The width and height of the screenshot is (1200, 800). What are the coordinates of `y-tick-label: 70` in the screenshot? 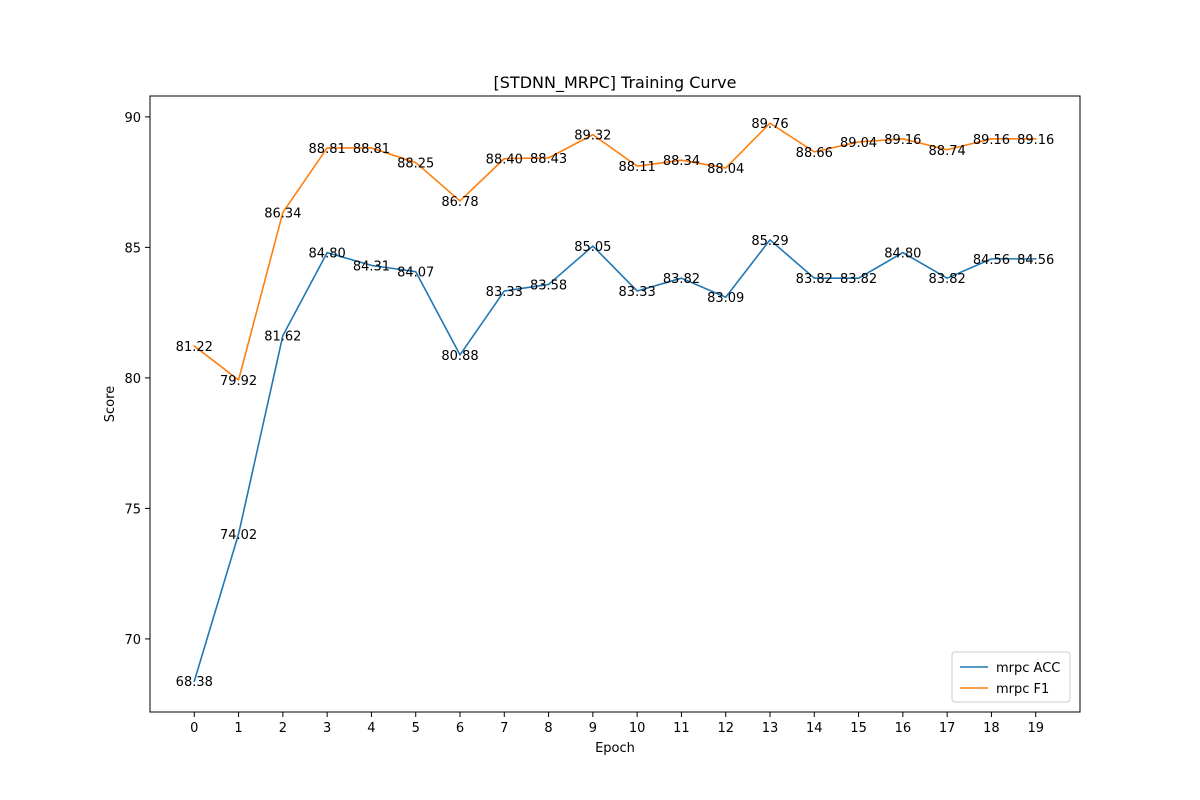 It's located at (132, 640).